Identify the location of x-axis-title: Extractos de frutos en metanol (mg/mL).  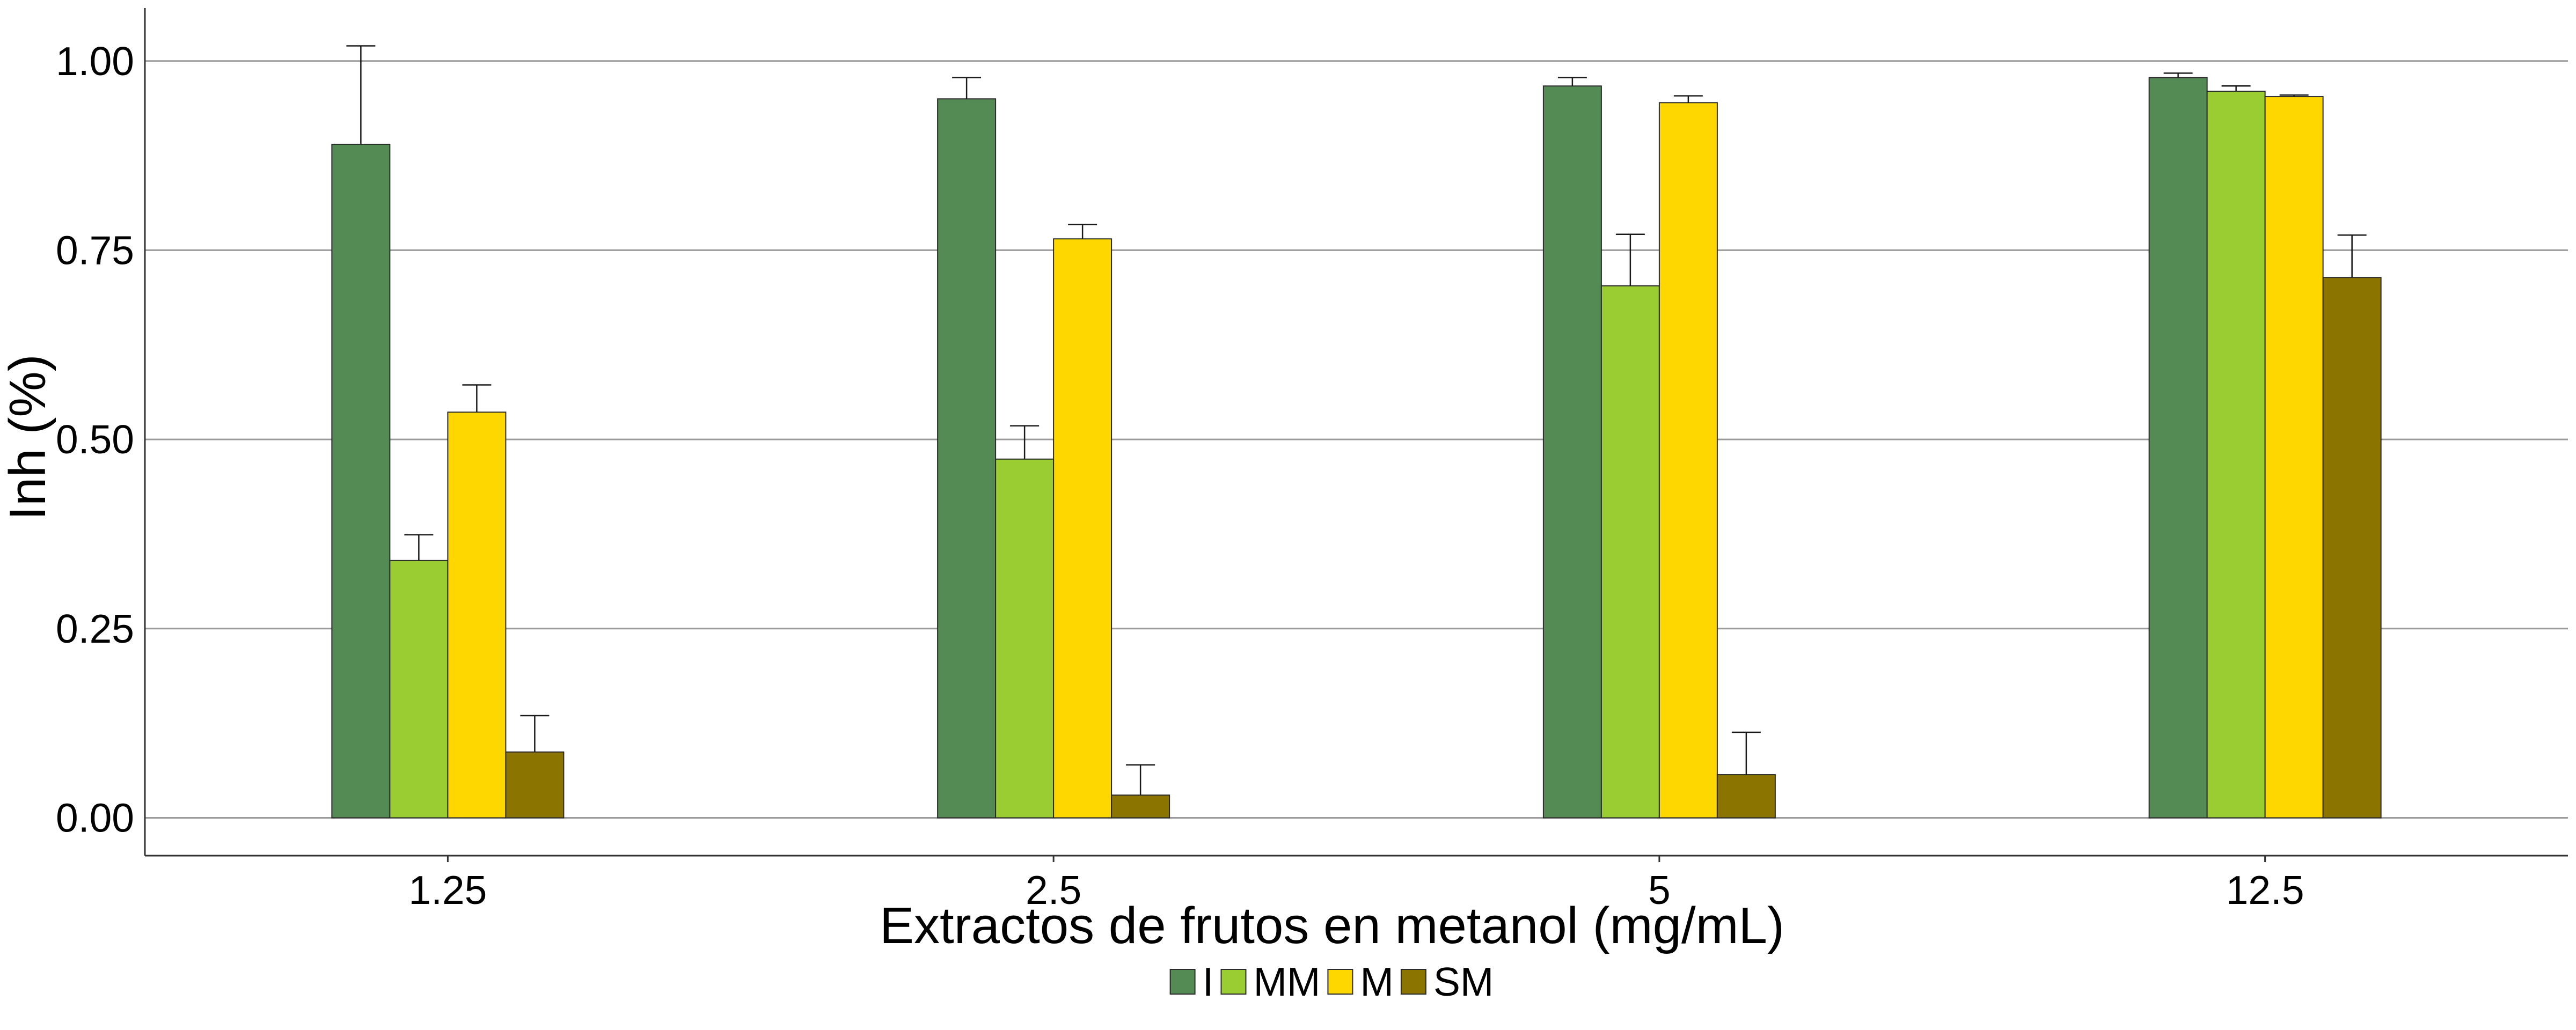
(1332, 926).